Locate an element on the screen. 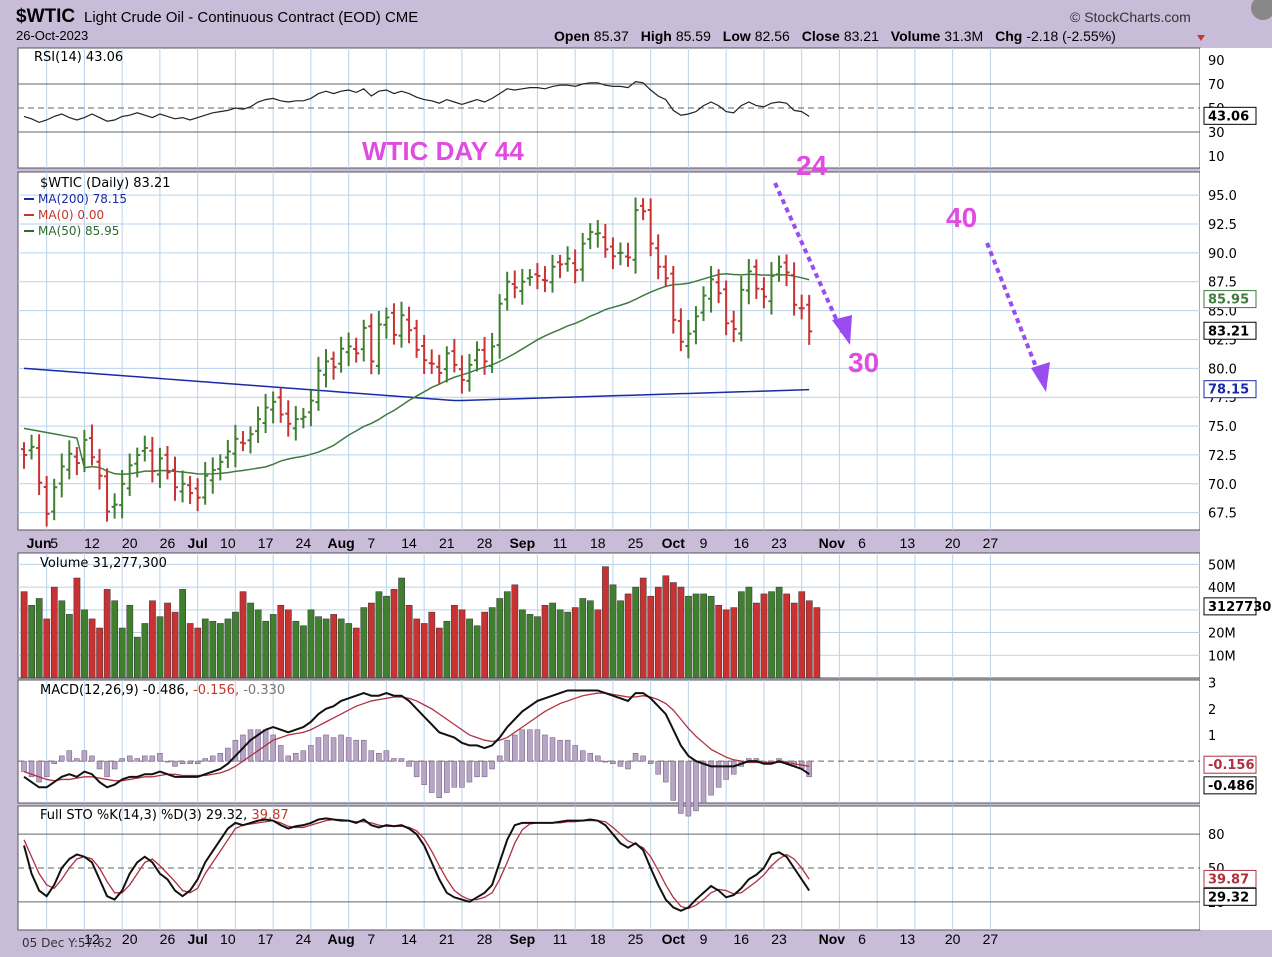 This screenshot has height=957, width=1272. x-tick-price-14: Sep is located at coordinates (522, 543).